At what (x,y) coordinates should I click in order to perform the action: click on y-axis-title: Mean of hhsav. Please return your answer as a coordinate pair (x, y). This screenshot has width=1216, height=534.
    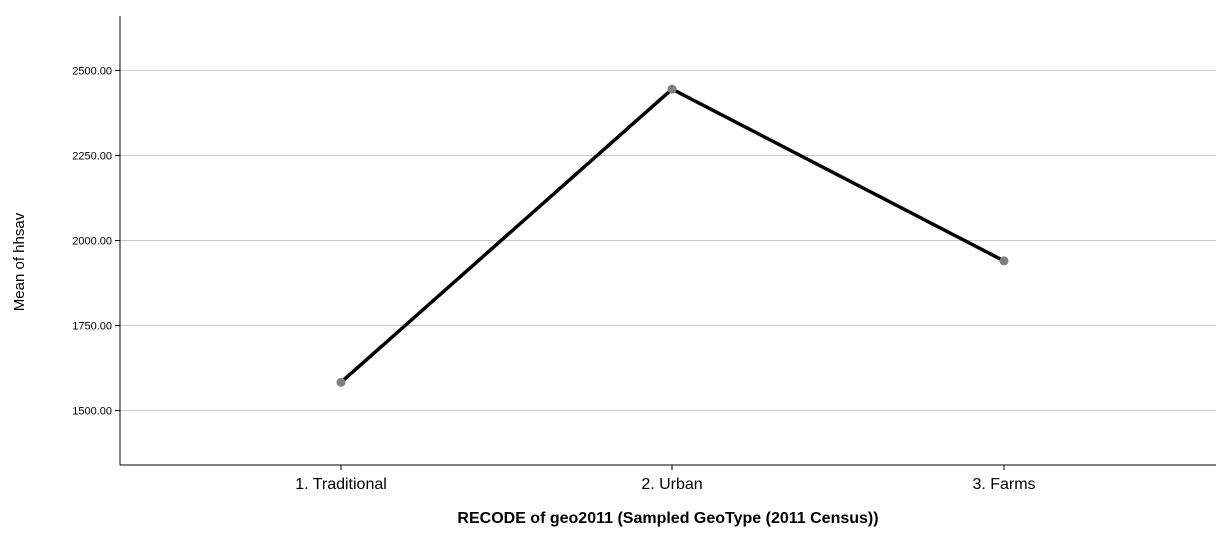
    Looking at the image, I should click on (19, 261).